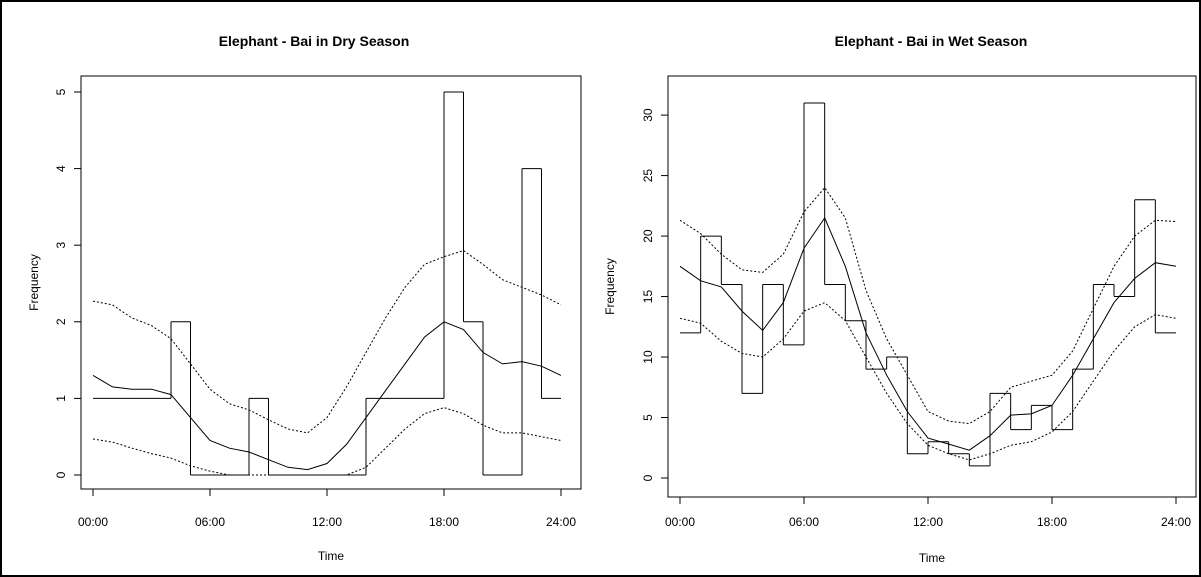 The image size is (1201, 577). I want to click on y-tick-label: 30, so click(648, 115).